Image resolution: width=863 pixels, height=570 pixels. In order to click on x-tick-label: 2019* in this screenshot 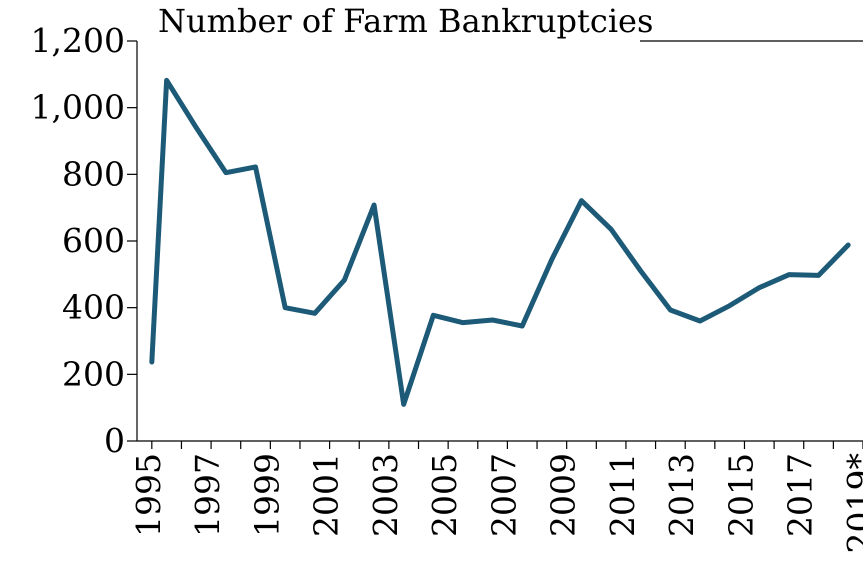, I will do `click(851, 503)`.